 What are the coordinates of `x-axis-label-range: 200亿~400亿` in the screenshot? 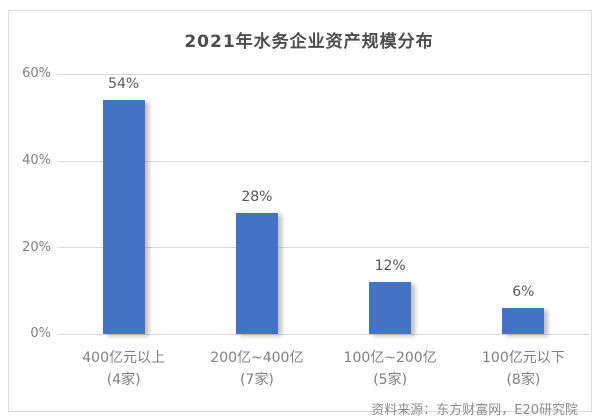 It's located at (257, 358).